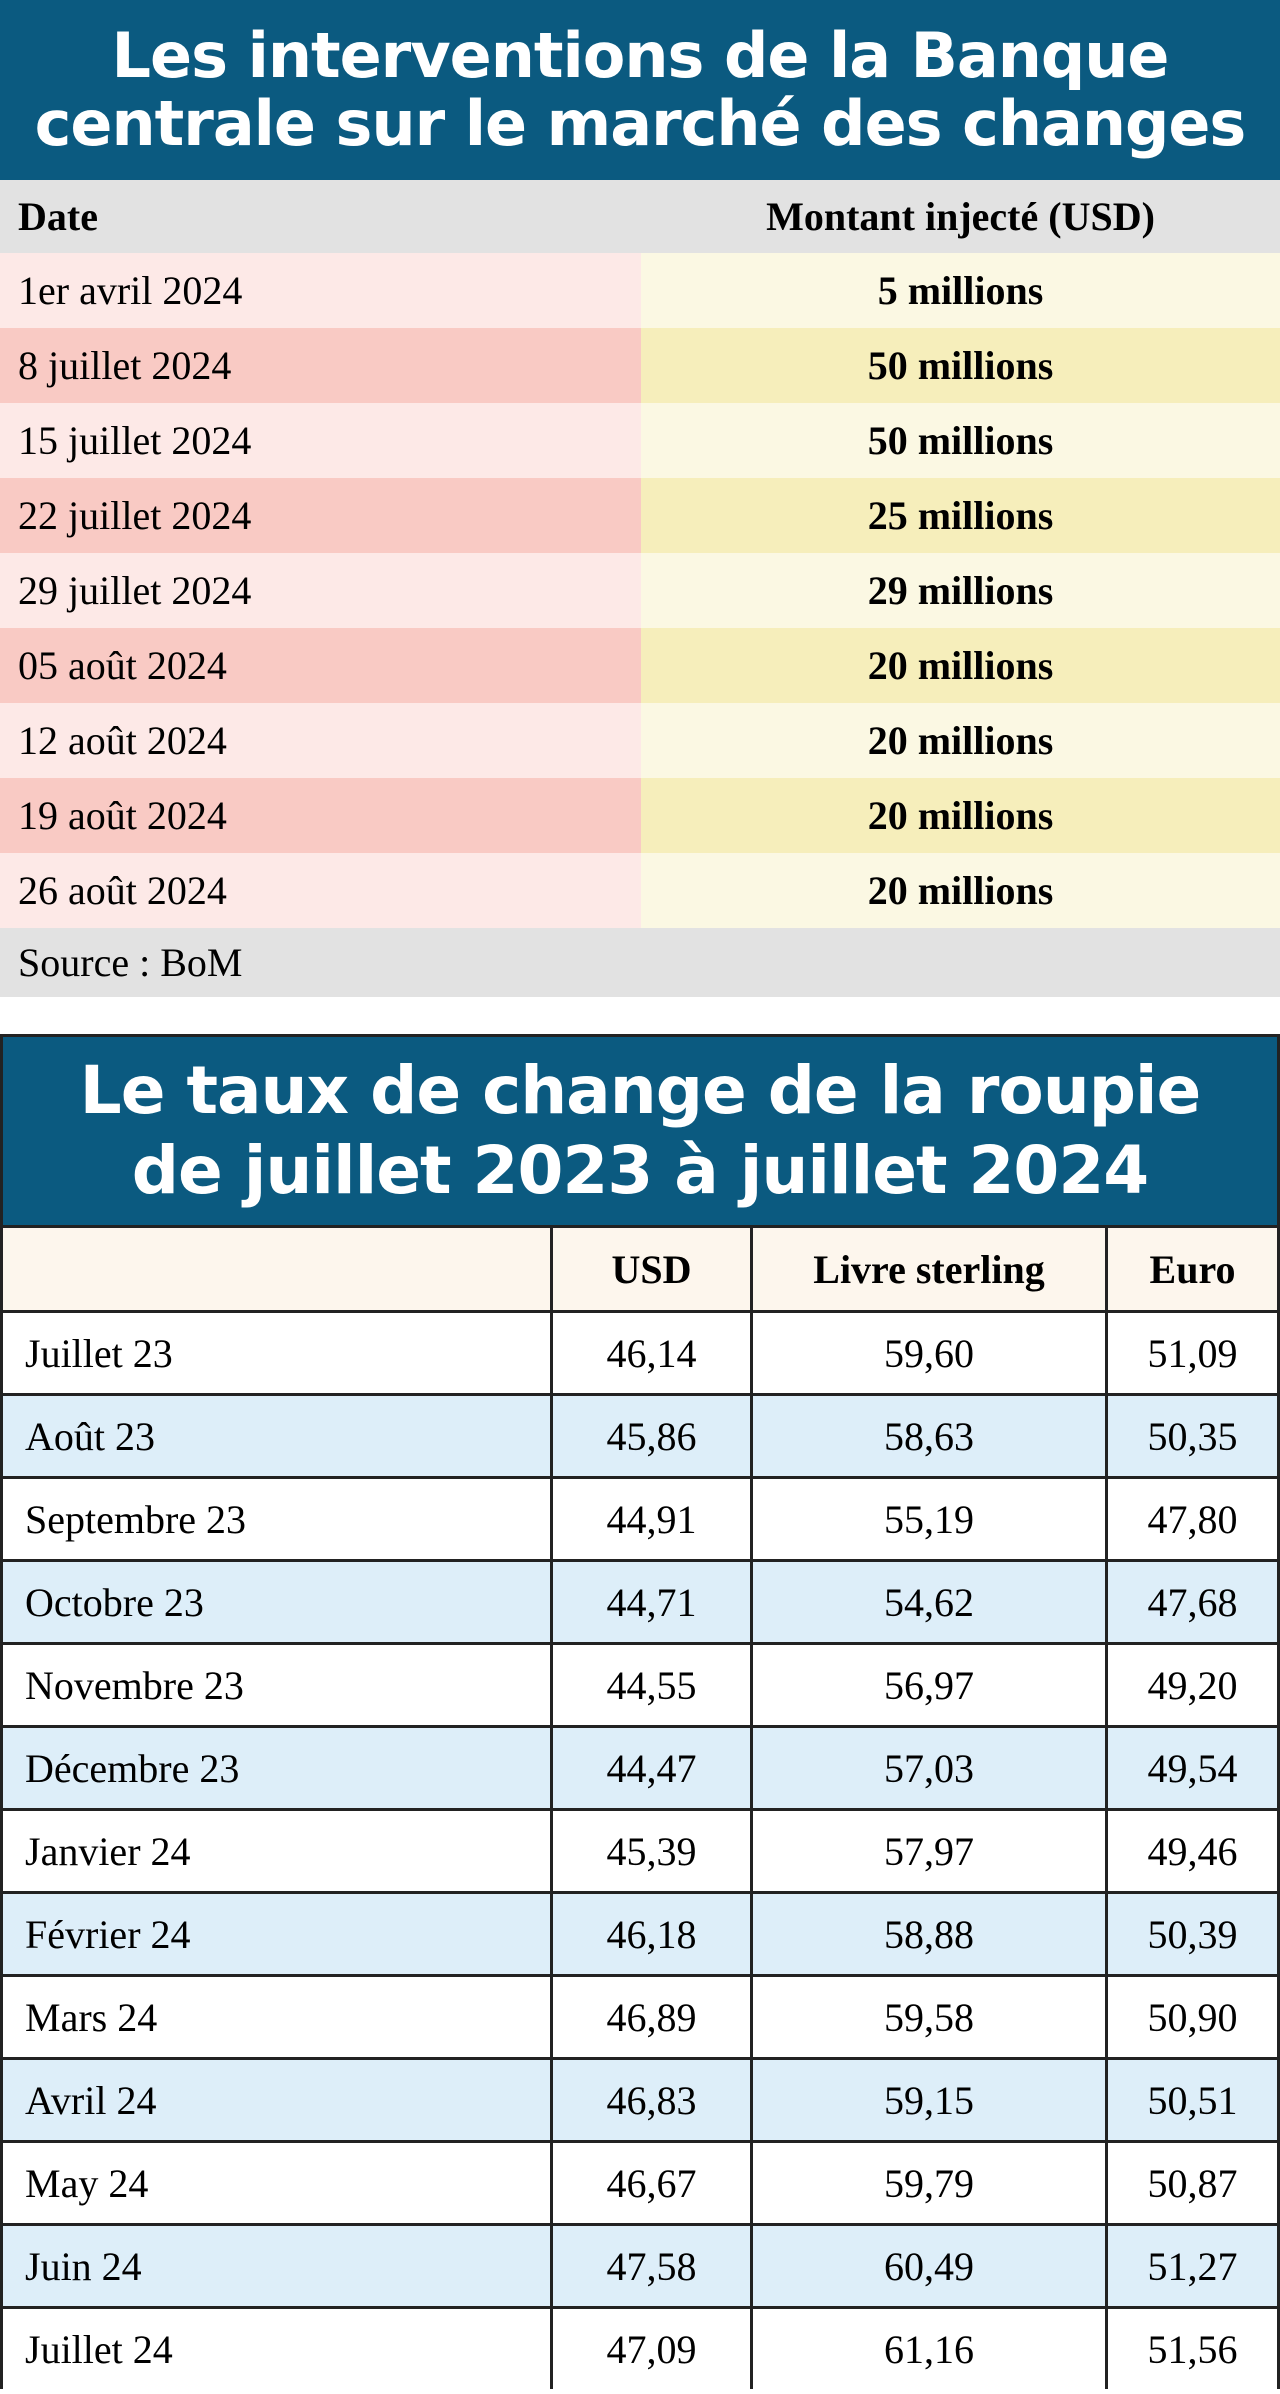  Describe the element at coordinates (650, 1434) in the screenshot. I see `rate-cell: 45,86` at that location.